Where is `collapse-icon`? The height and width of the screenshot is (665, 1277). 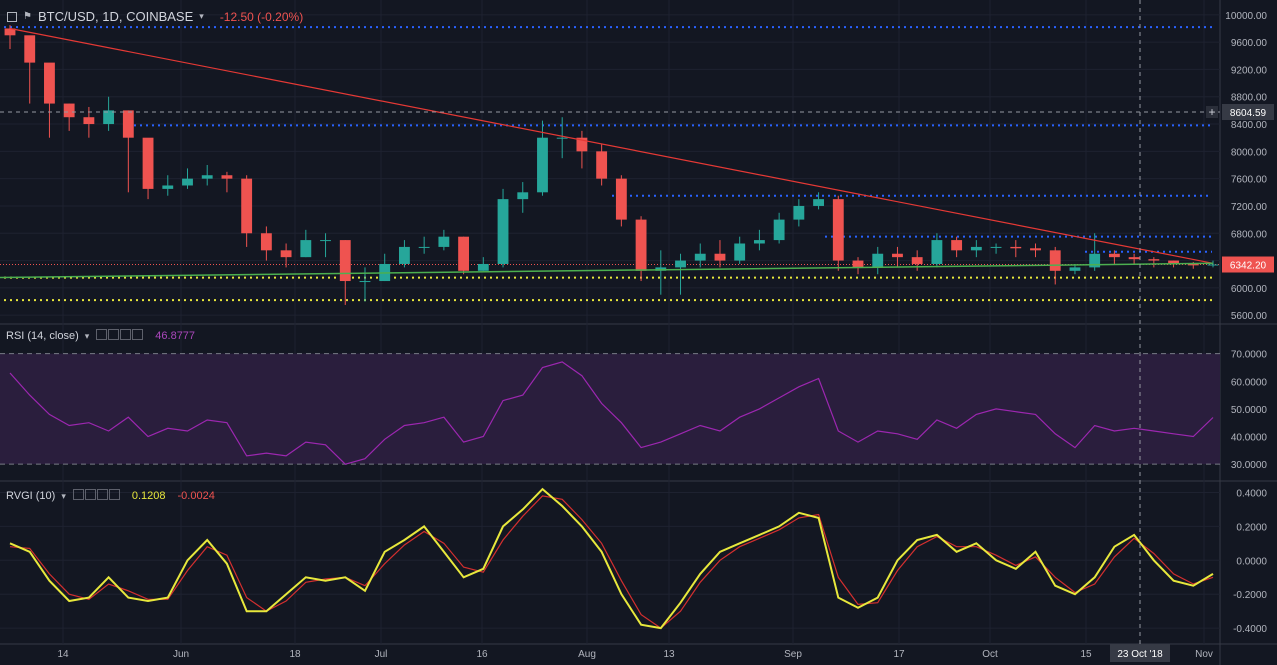
collapse-icon is located at coordinates (12, 16).